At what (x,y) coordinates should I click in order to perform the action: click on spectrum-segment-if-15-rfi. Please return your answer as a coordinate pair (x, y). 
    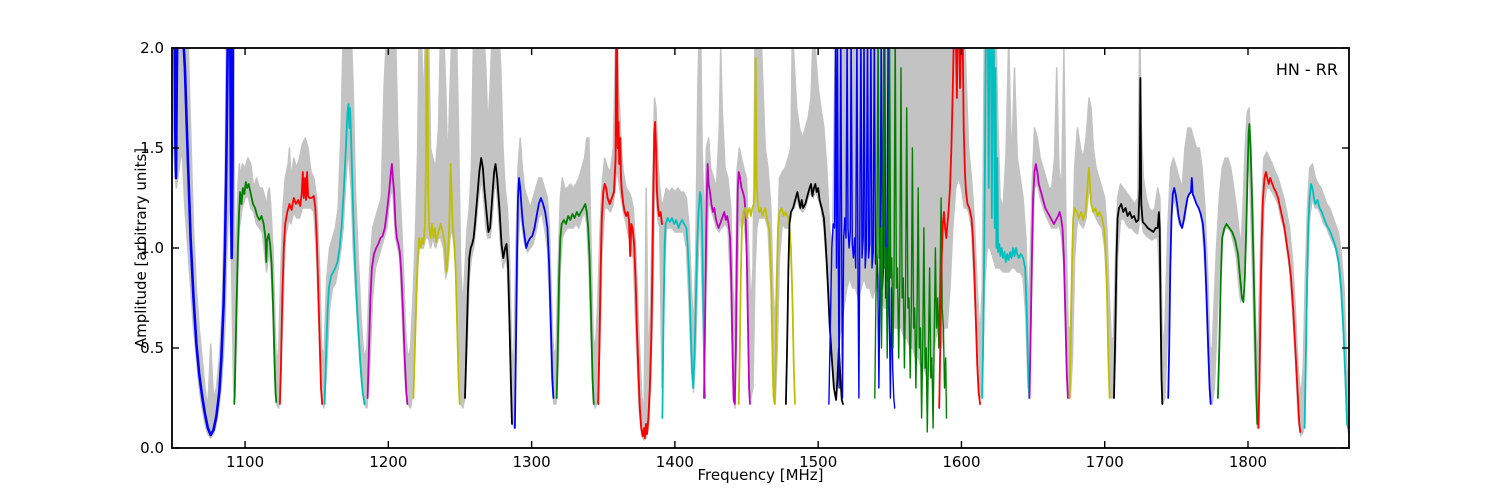
    Looking at the image, I should click on (862, 228).